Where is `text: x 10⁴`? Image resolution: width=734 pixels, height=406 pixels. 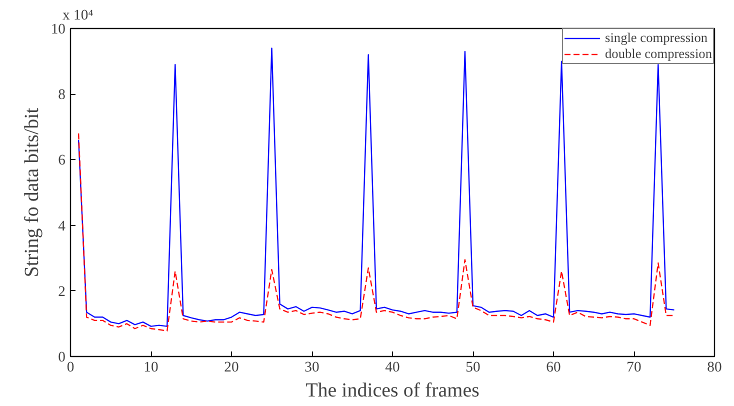 text: x 10⁴ is located at coordinates (78, 16).